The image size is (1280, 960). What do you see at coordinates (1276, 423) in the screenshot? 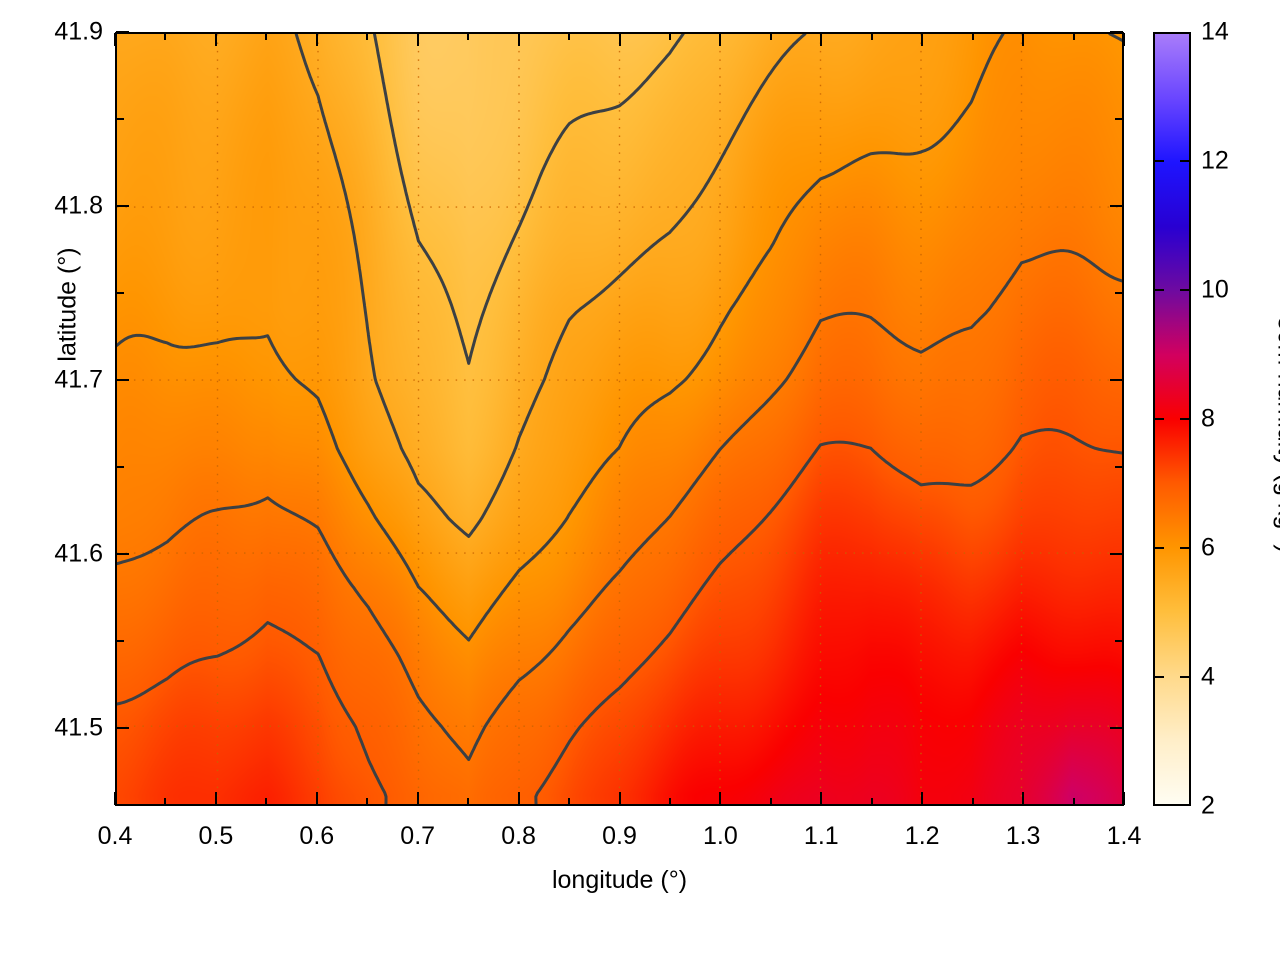
I see `colorbar-label-main: 50m-humidity (g kg` at bounding box center [1276, 423].